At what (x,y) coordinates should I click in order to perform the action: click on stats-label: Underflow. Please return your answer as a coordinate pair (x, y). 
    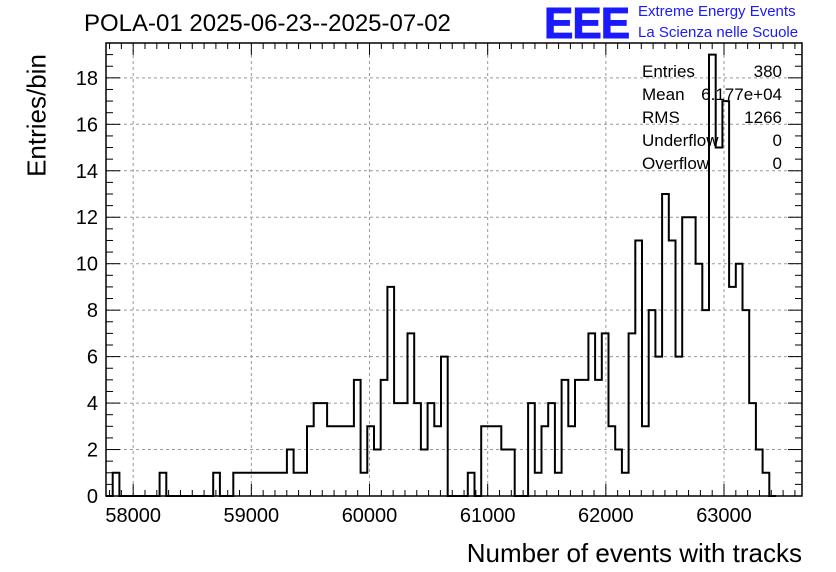
    Looking at the image, I should click on (680, 140).